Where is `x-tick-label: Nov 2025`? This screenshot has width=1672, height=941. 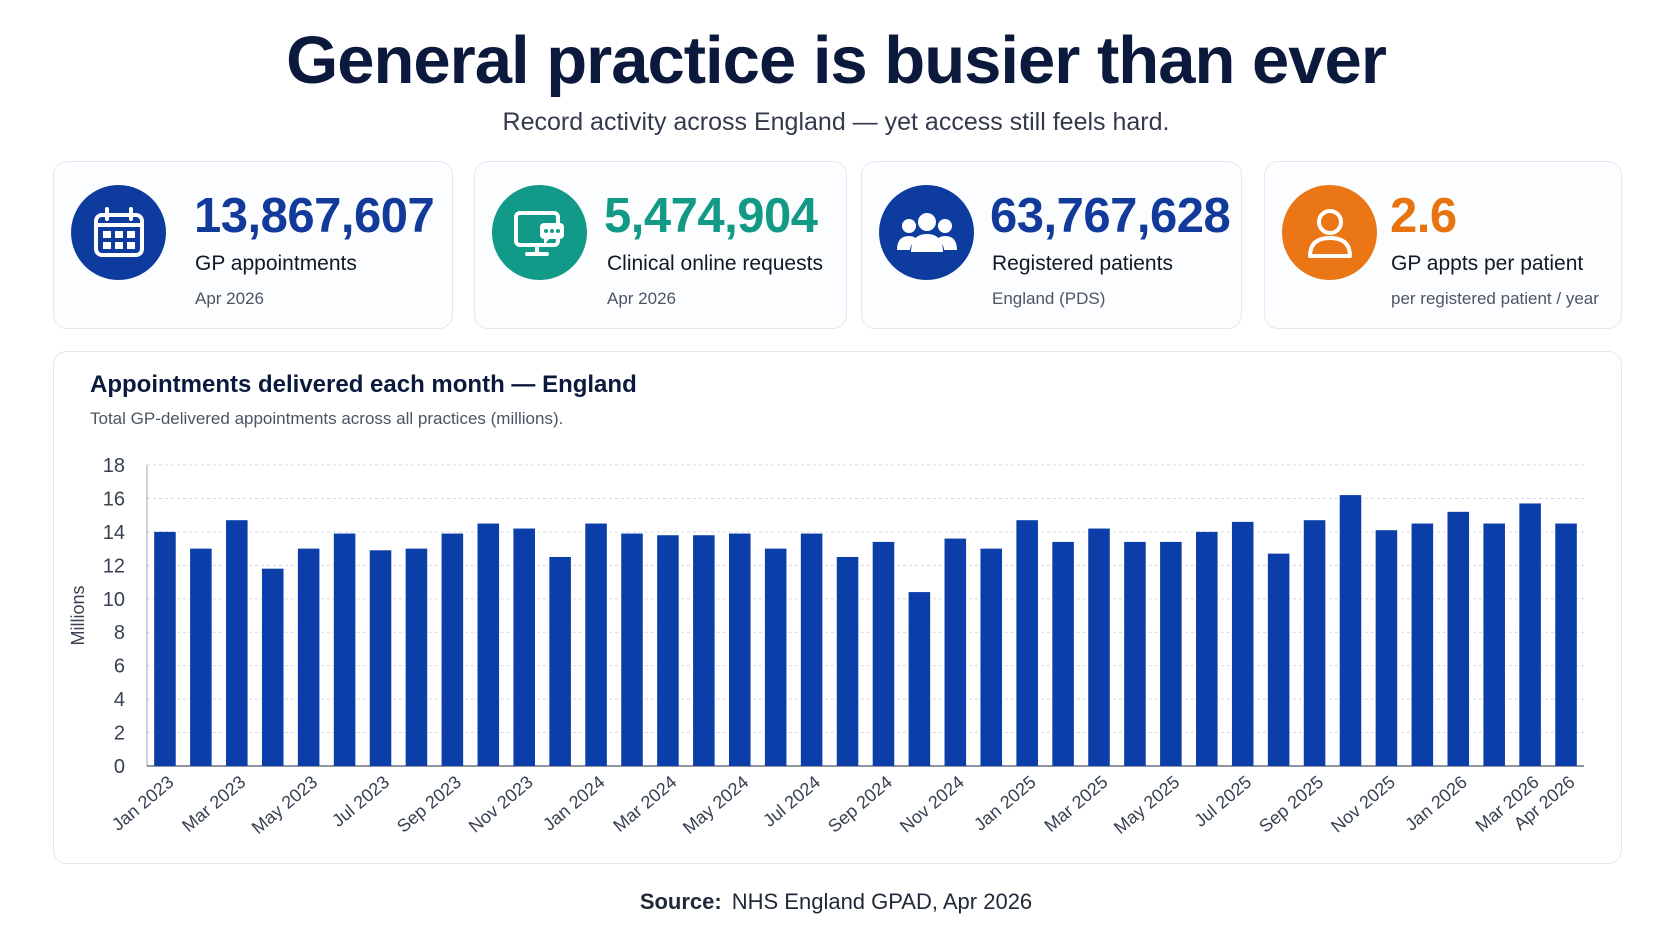
x-tick-label: Nov 2025 is located at coordinates (1363, 804).